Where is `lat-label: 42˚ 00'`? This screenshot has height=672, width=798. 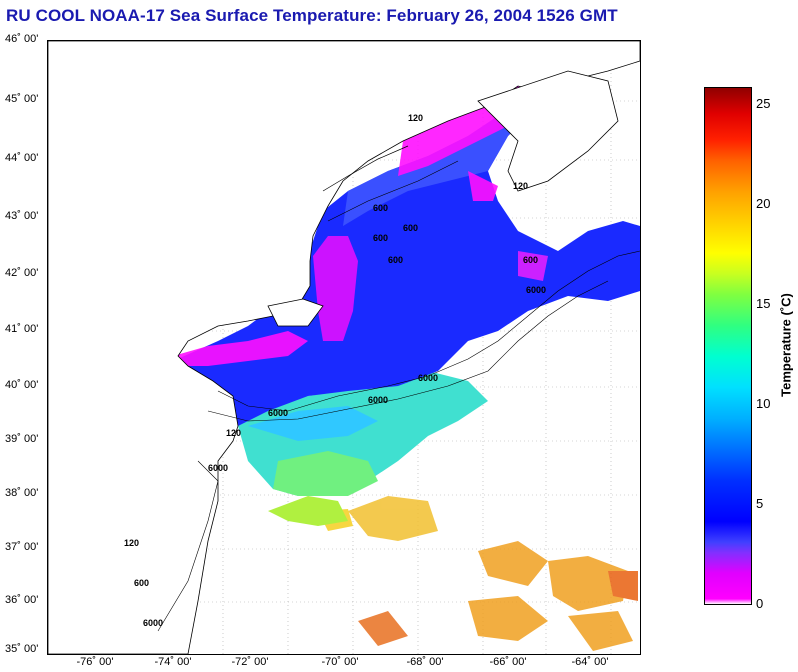 lat-label: 42˚ 00' is located at coordinates (22, 273).